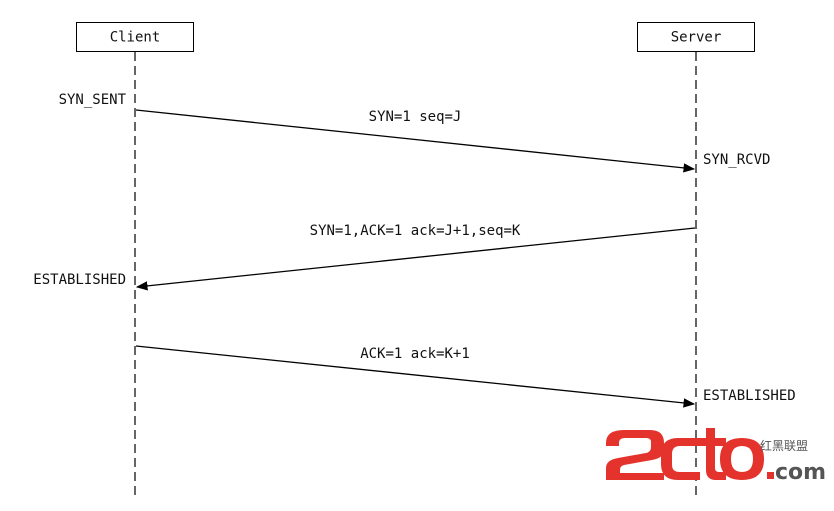  What do you see at coordinates (415, 231) in the screenshot?
I see `syn-ack-label: SYN=1,ACK=1 ack=J+1,seq=K` at bounding box center [415, 231].